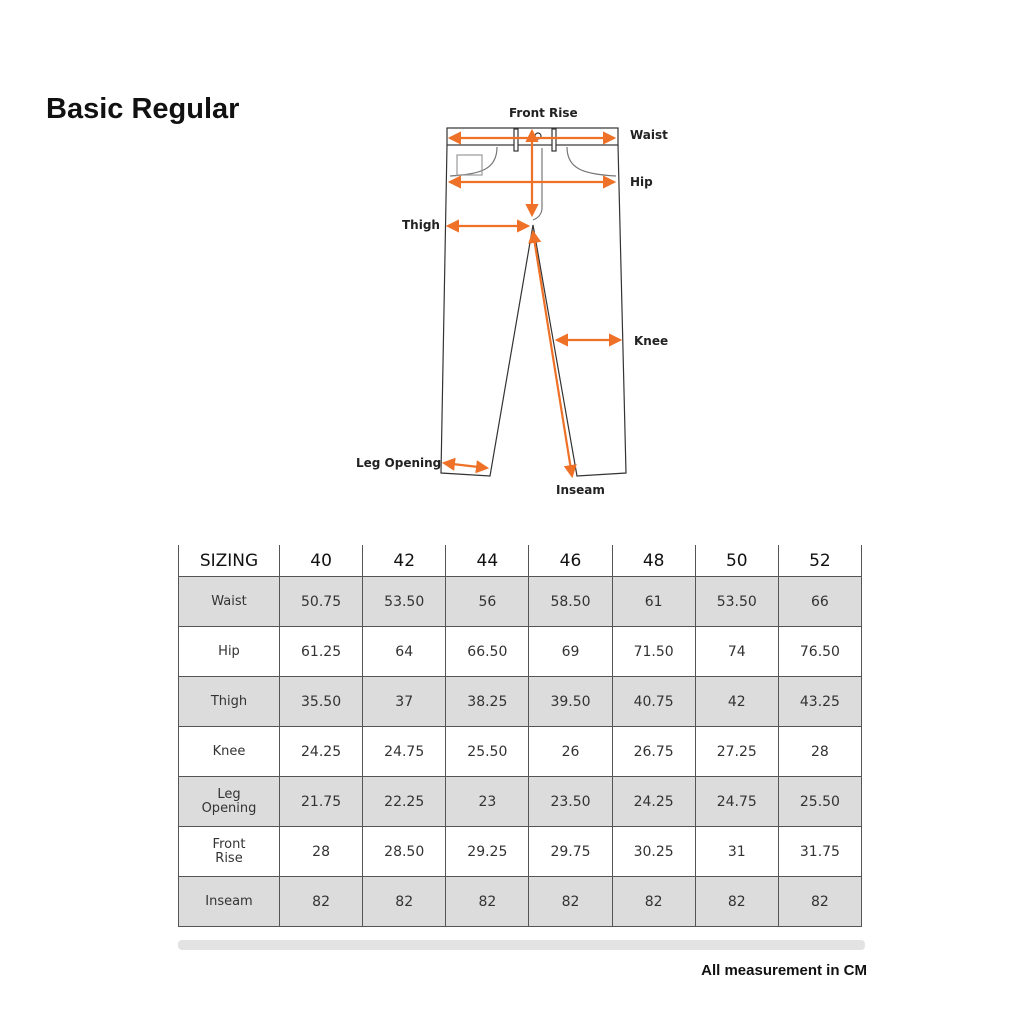 The image size is (1024, 1024). I want to click on row-label: Thigh, so click(229, 701).